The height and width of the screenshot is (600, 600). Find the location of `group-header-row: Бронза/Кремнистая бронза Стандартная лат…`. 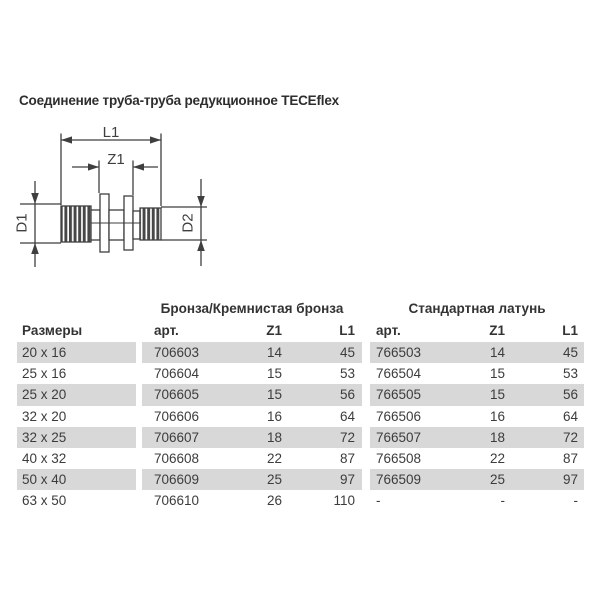

group-header-row: Бронза/Кремнистая бронза Стандартная лат… is located at coordinates (300, 308).